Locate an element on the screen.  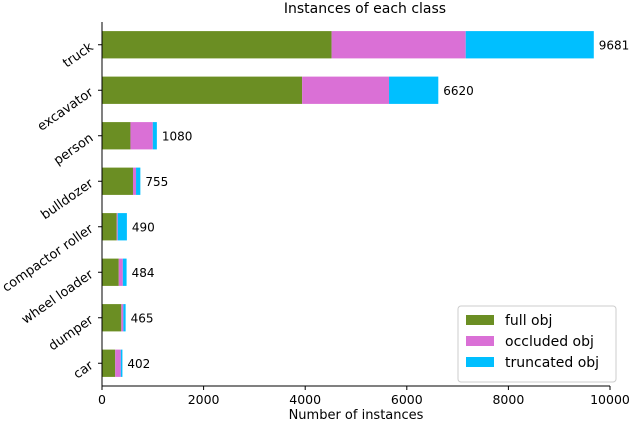
legend-label: full obj is located at coordinates (528, 321).